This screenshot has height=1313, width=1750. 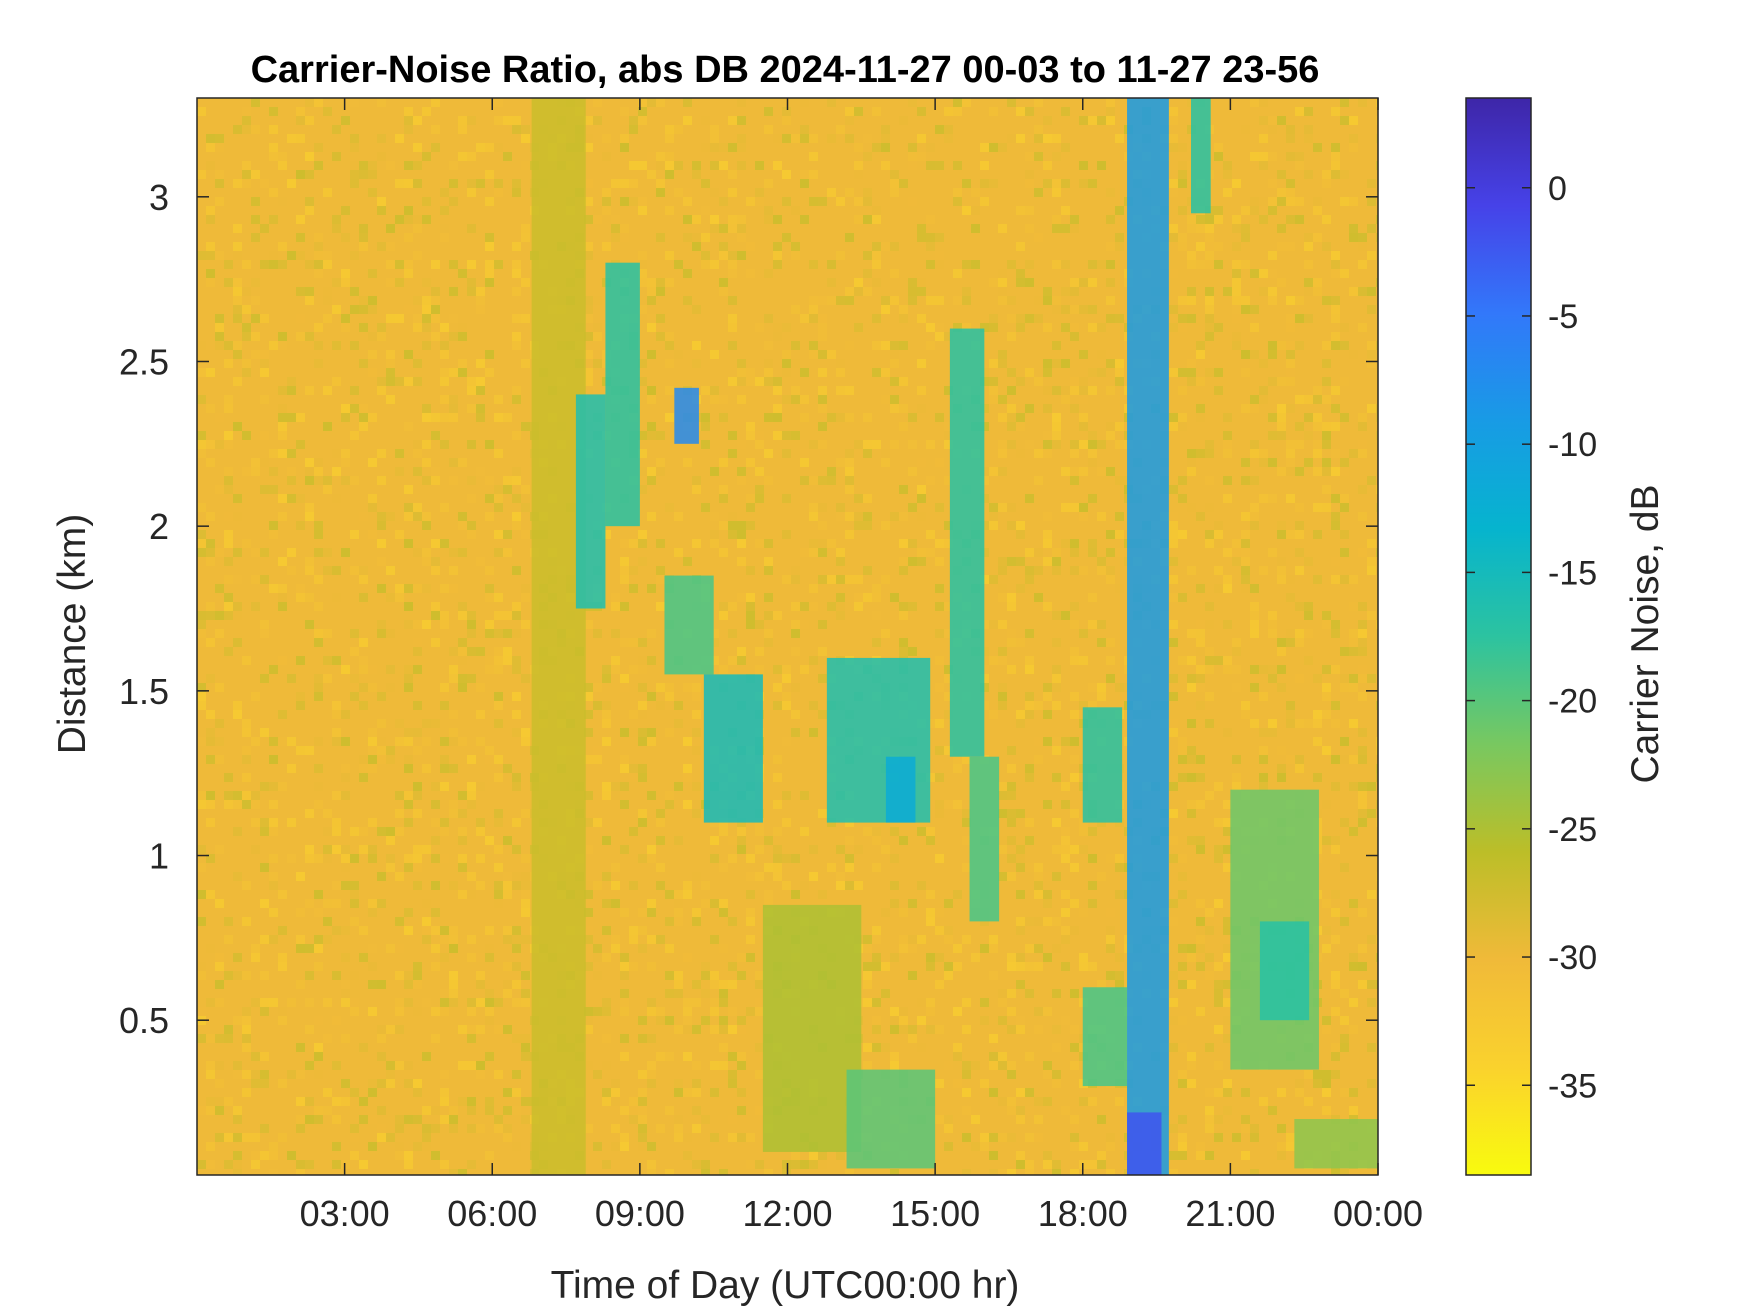 I want to click on x-tick-label: 21:00, so click(x=1230, y=1213).